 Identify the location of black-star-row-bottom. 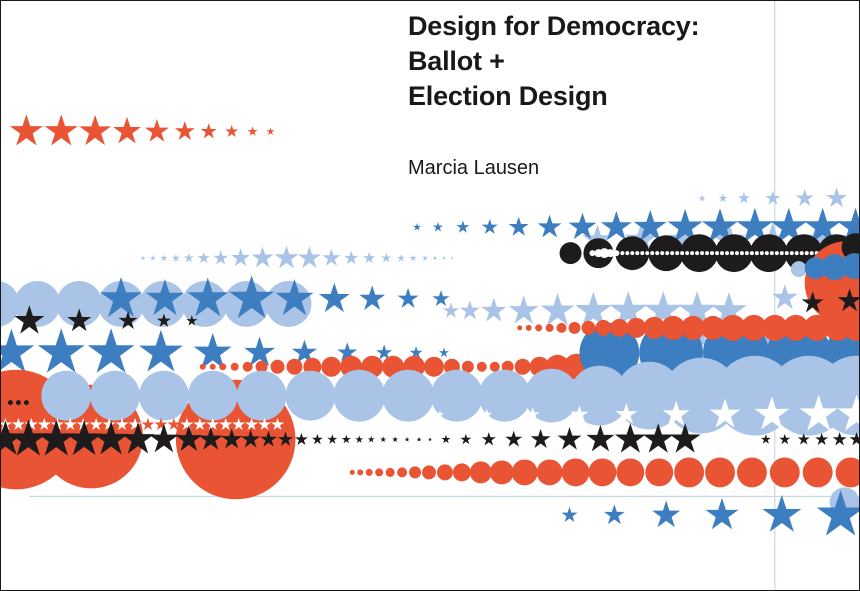
(430, 437).